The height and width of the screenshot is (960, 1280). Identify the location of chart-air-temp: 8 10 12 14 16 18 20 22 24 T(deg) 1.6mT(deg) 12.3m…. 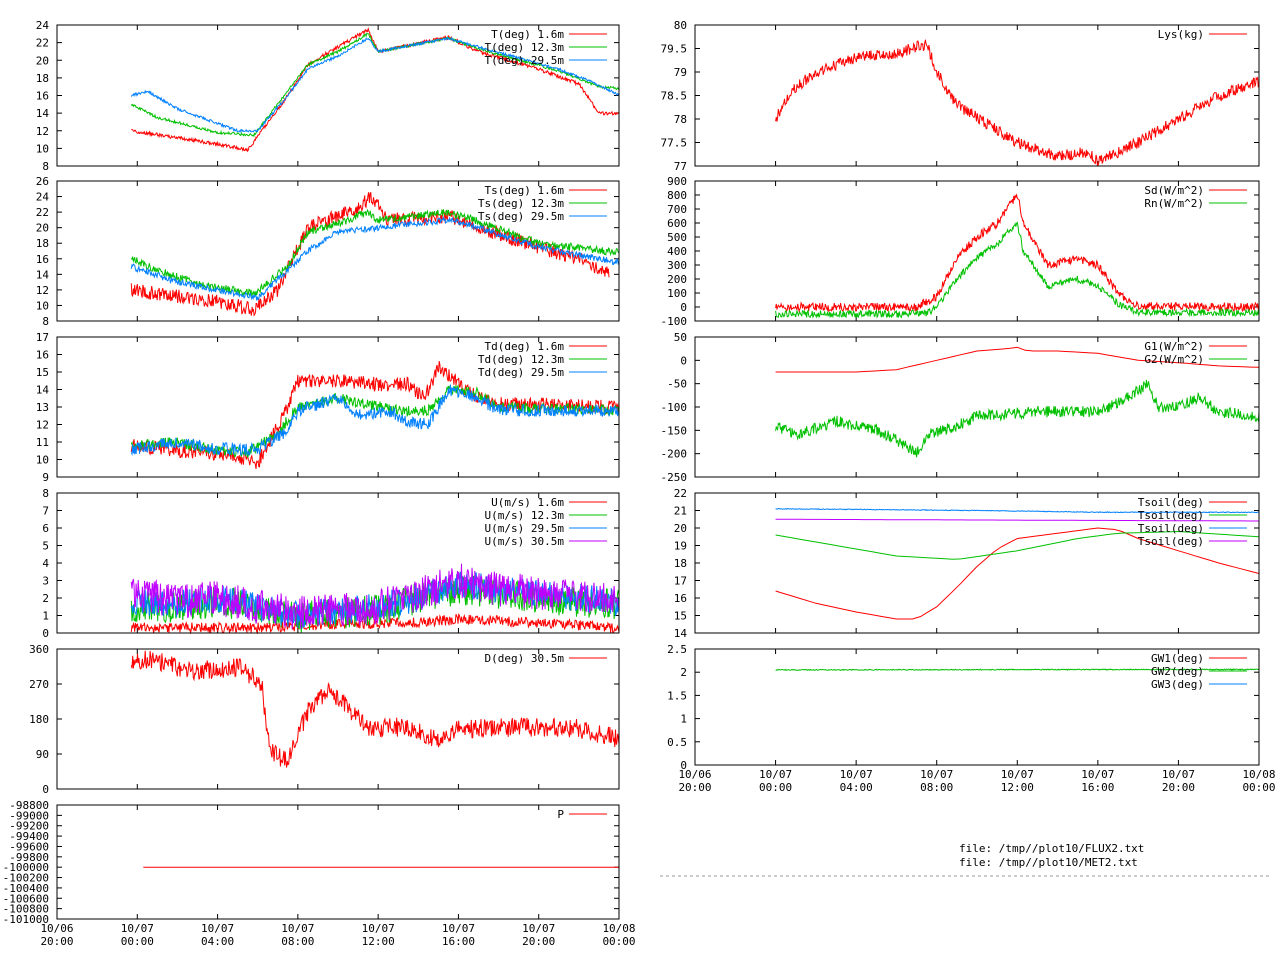
(328, 96).